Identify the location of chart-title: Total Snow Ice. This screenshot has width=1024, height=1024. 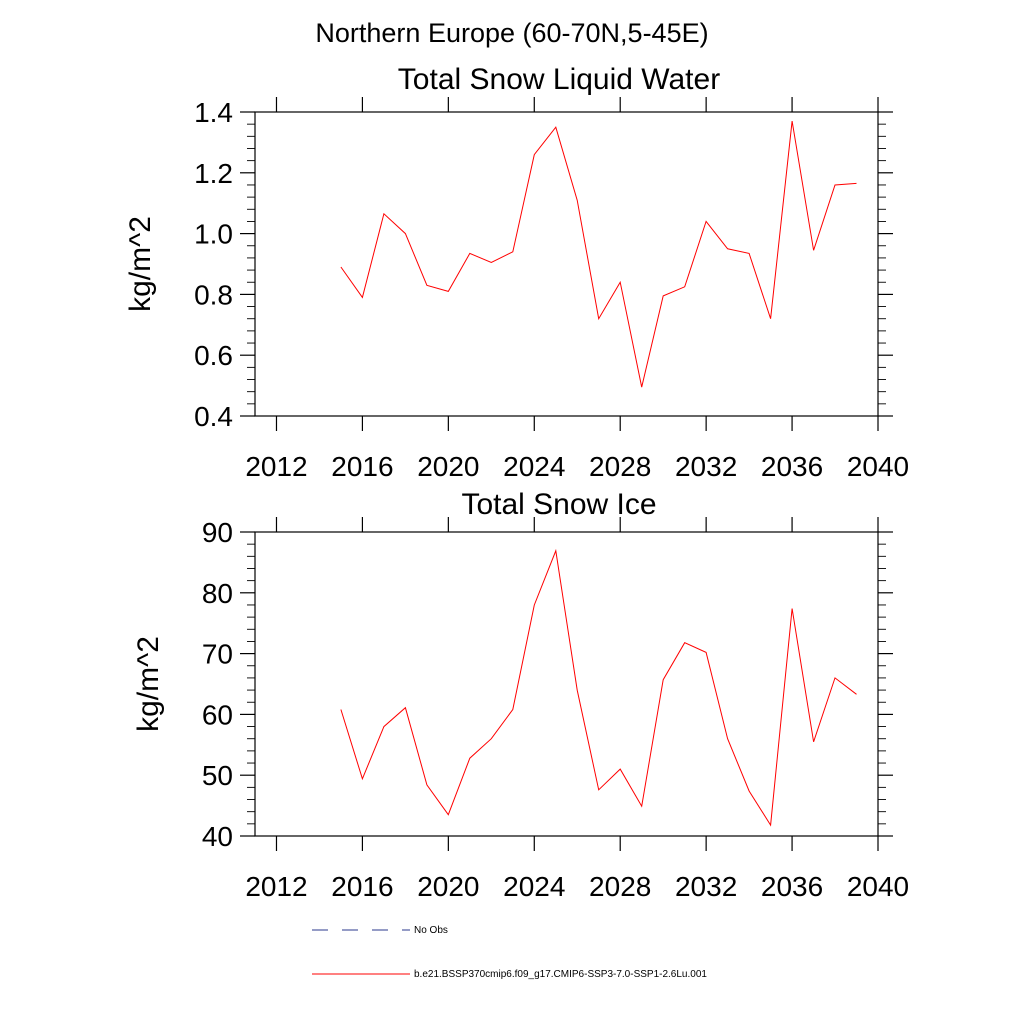
(558, 504).